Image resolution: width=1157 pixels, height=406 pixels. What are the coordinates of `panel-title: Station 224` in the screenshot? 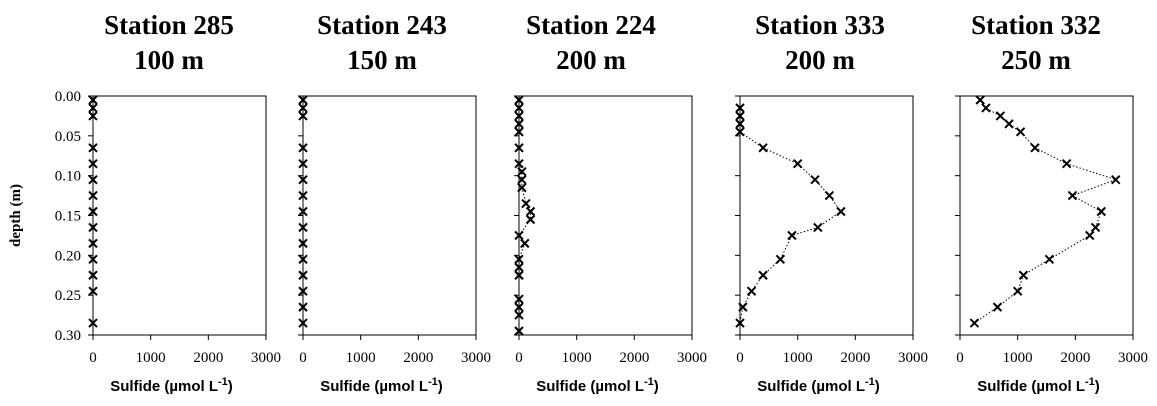 It's located at (591, 25).